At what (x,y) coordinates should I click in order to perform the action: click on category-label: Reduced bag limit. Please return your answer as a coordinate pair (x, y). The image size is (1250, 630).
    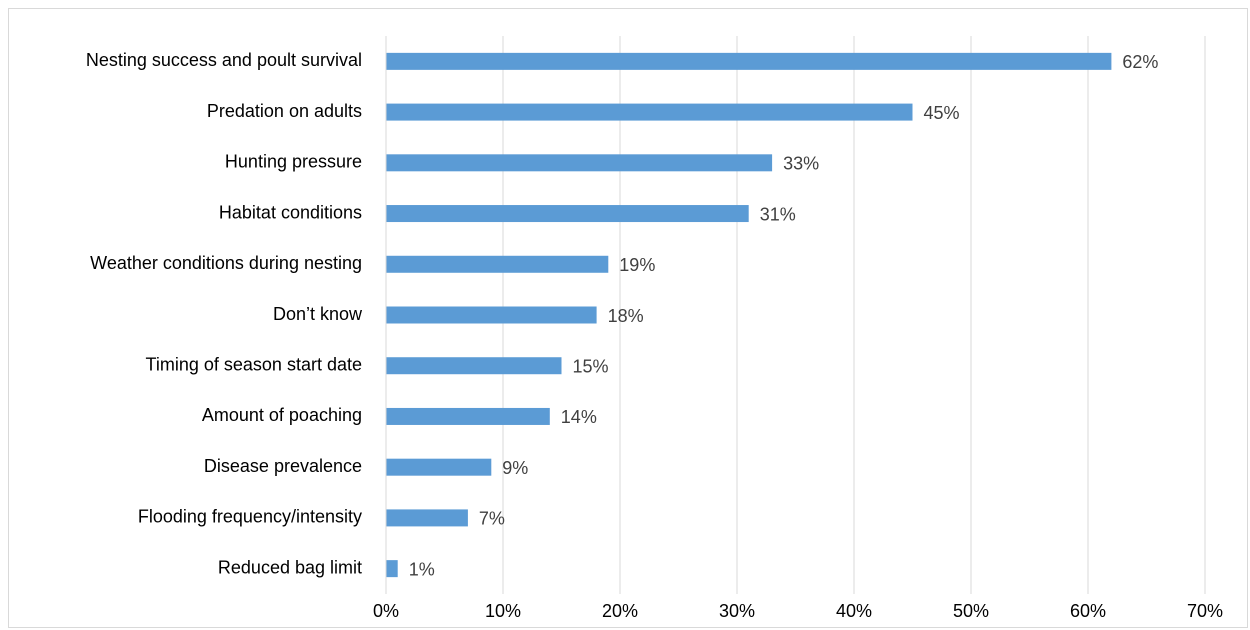
    Looking at the image, I should click on (290, 567).